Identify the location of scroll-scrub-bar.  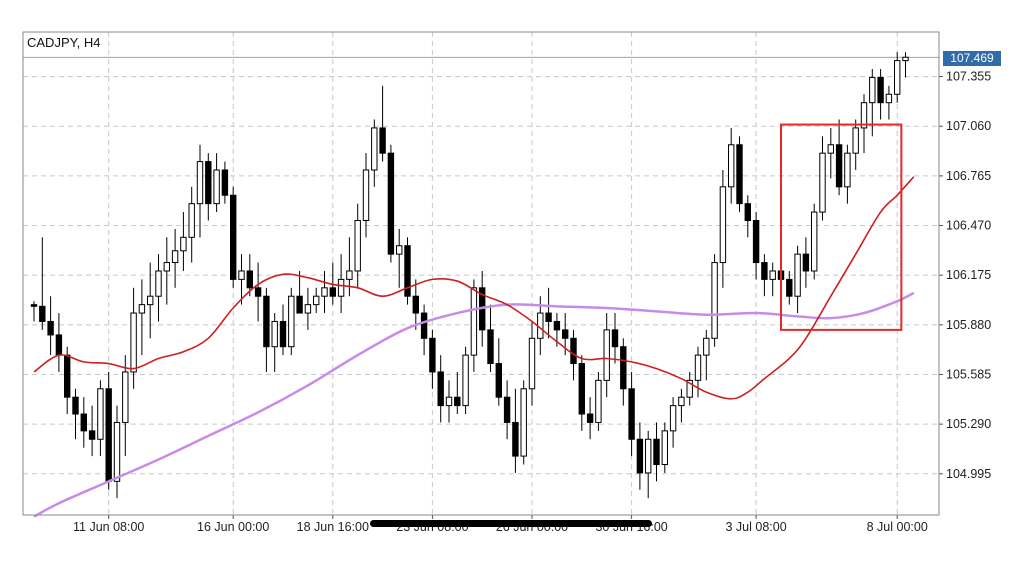
(511, 523).